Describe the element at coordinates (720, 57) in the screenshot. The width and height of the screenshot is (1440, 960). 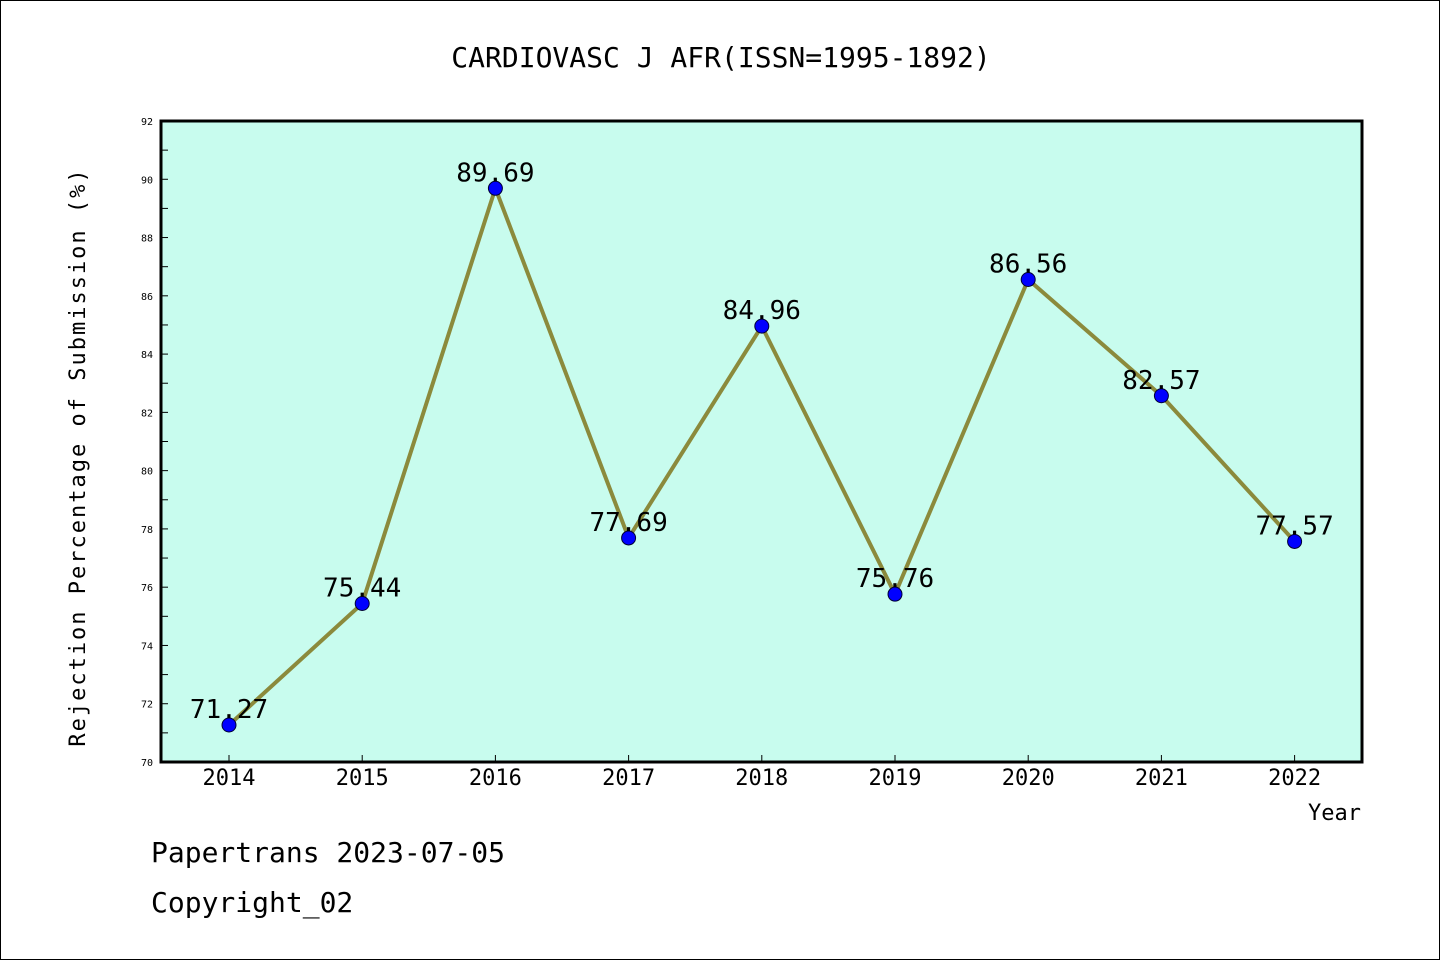
I see `chart-title: CARDIOVASC J AFR(ISSN=1995-1892)` at that location.